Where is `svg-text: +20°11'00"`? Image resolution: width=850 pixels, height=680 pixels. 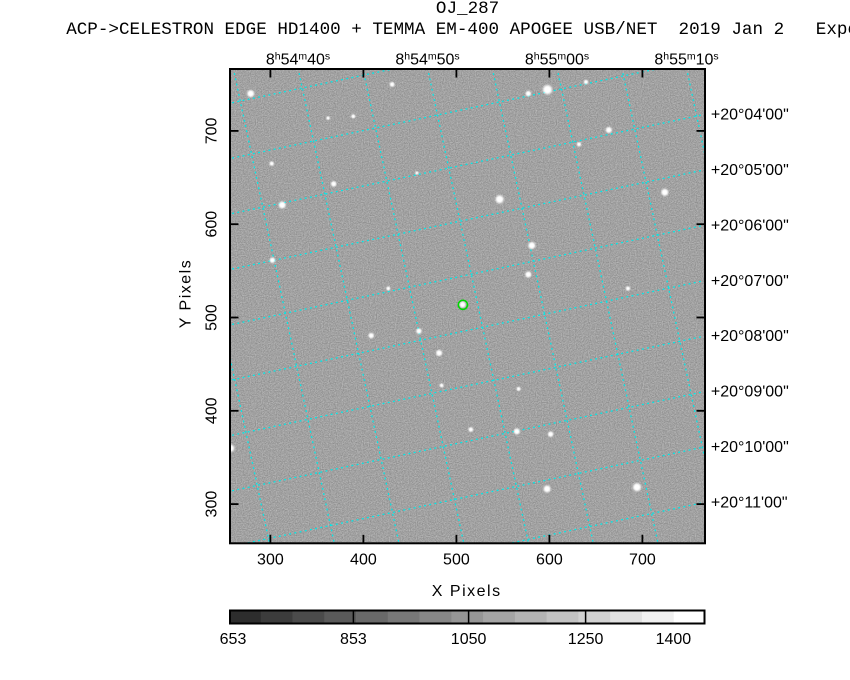 svg-text: +20°11'00" is located at coordinates (749, 503).